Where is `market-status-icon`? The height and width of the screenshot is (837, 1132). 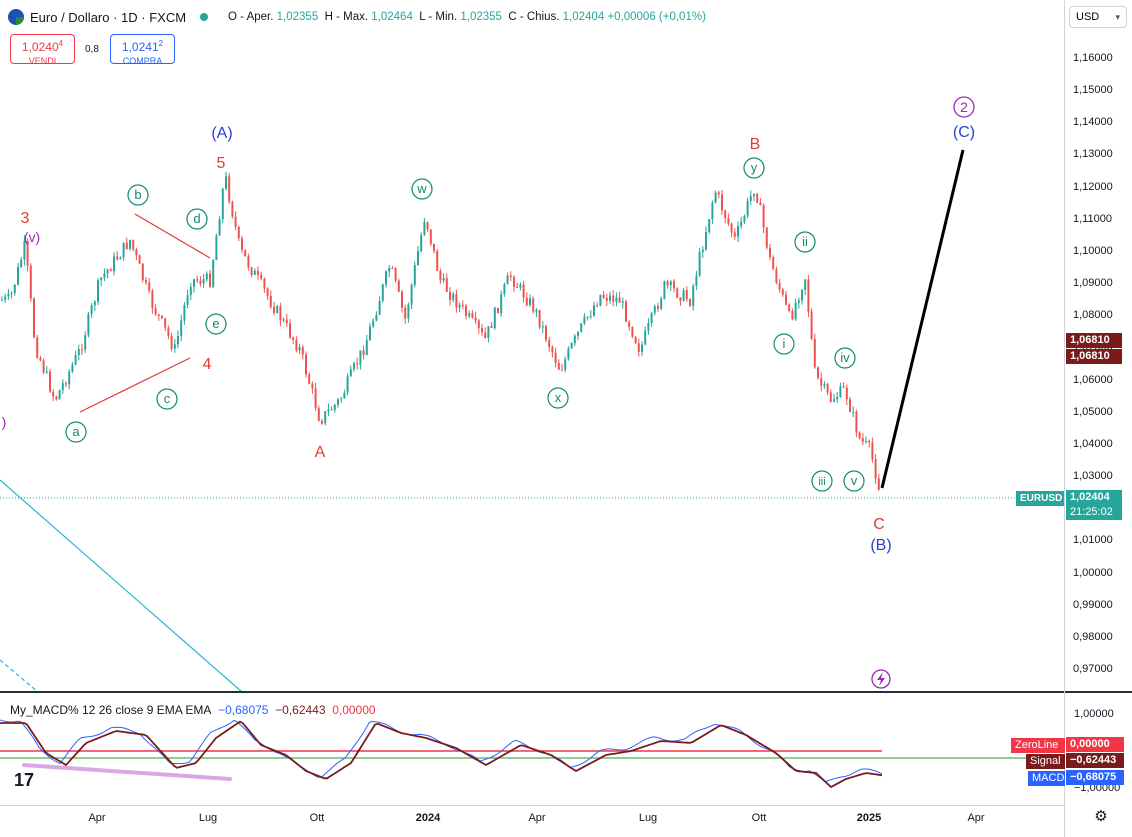 market-status-icon is located at coordinates (204, 17).